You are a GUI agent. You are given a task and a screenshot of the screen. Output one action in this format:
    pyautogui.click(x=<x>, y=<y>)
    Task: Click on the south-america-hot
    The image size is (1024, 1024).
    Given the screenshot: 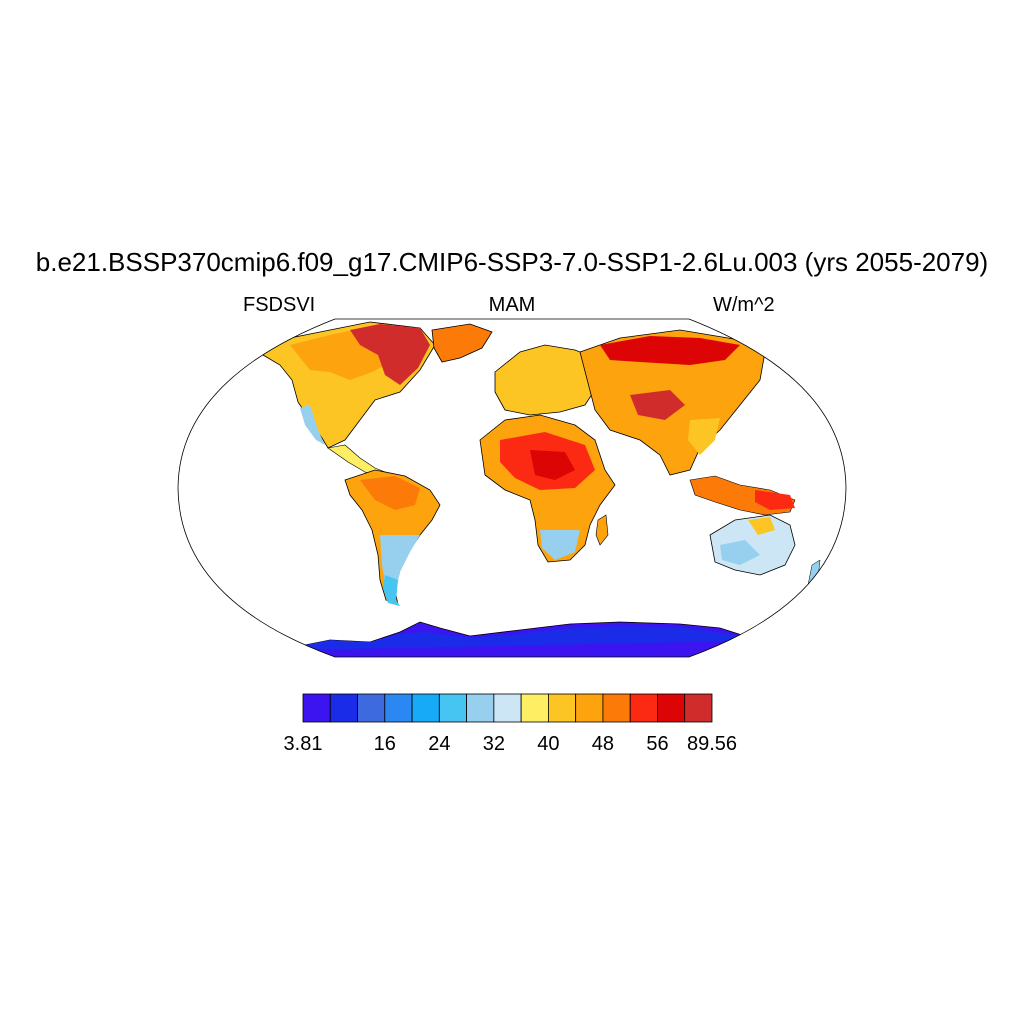 What is the action you would take?
    pyautogui.click(x=390, y=493)
    